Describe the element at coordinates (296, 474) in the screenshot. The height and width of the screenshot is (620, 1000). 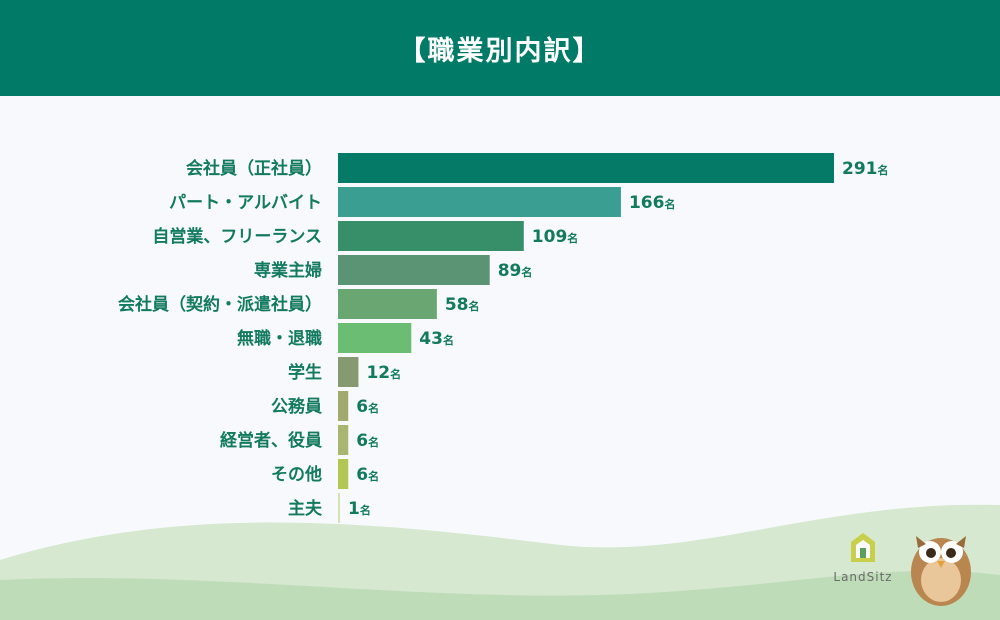
I see `category-label: その他` at that location.